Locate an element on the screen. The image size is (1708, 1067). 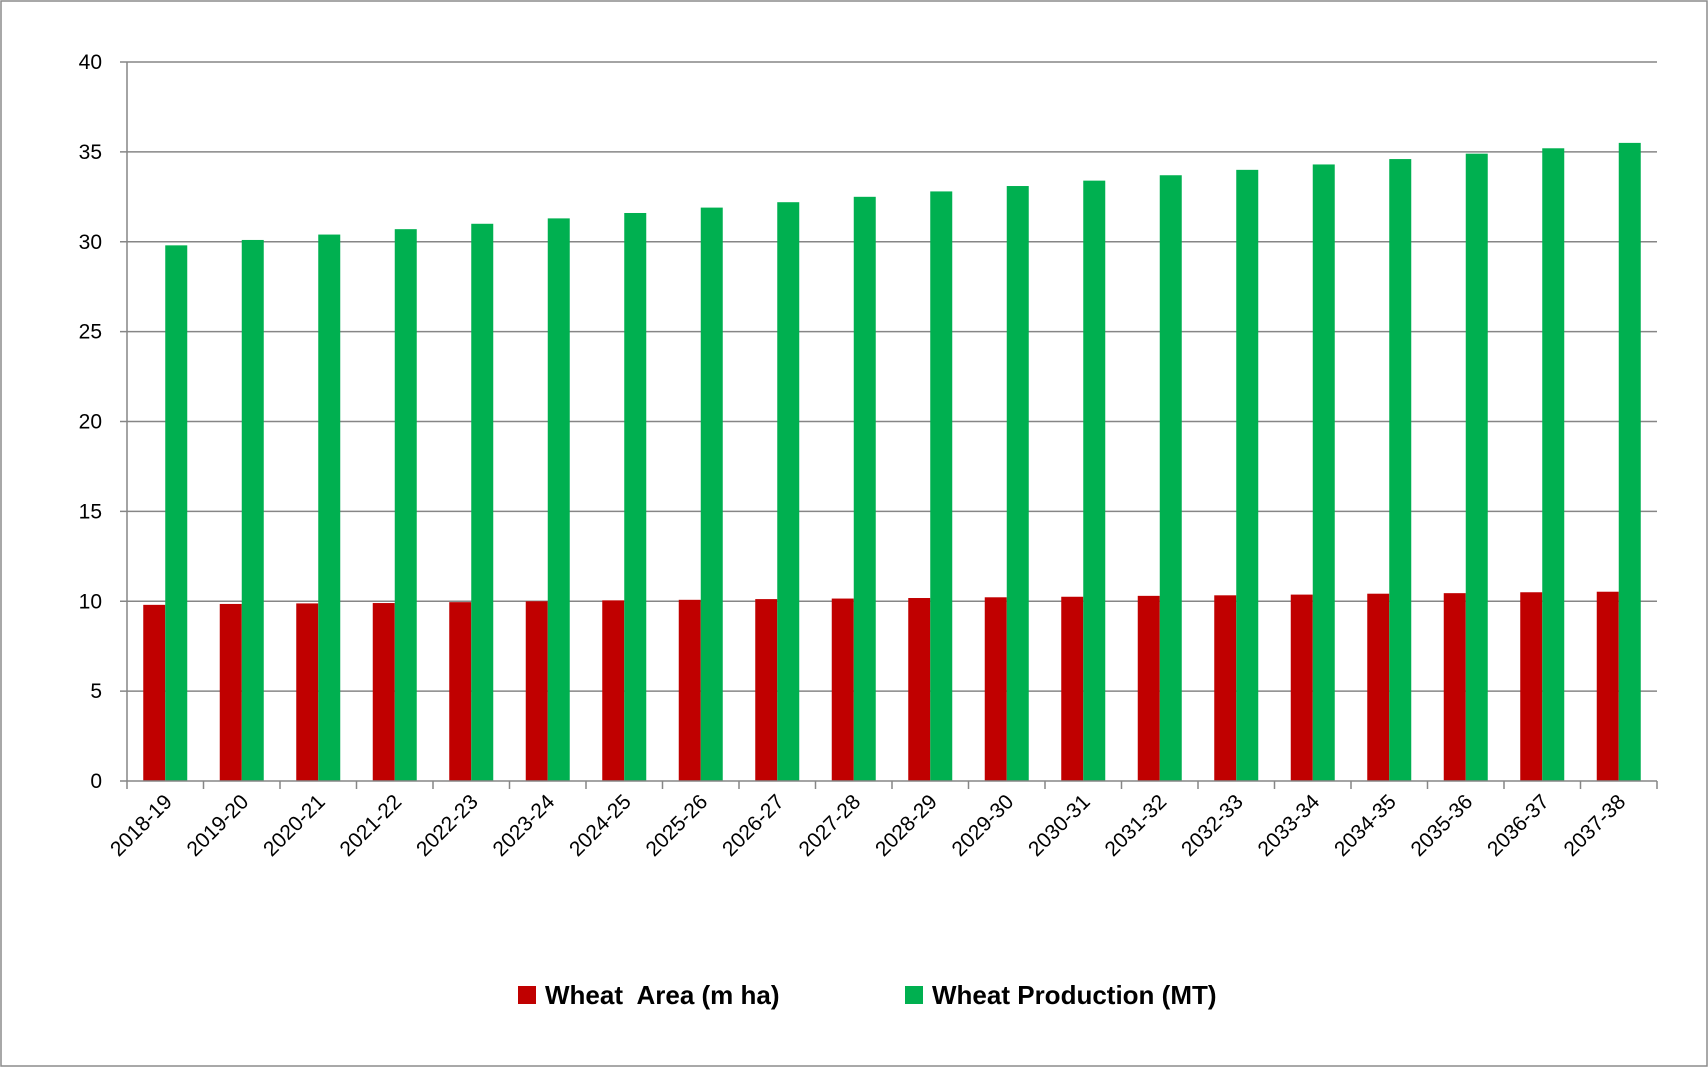
legend-item-wheat-area: Wheat Area (m ha) is located at coordinates (649, 995).